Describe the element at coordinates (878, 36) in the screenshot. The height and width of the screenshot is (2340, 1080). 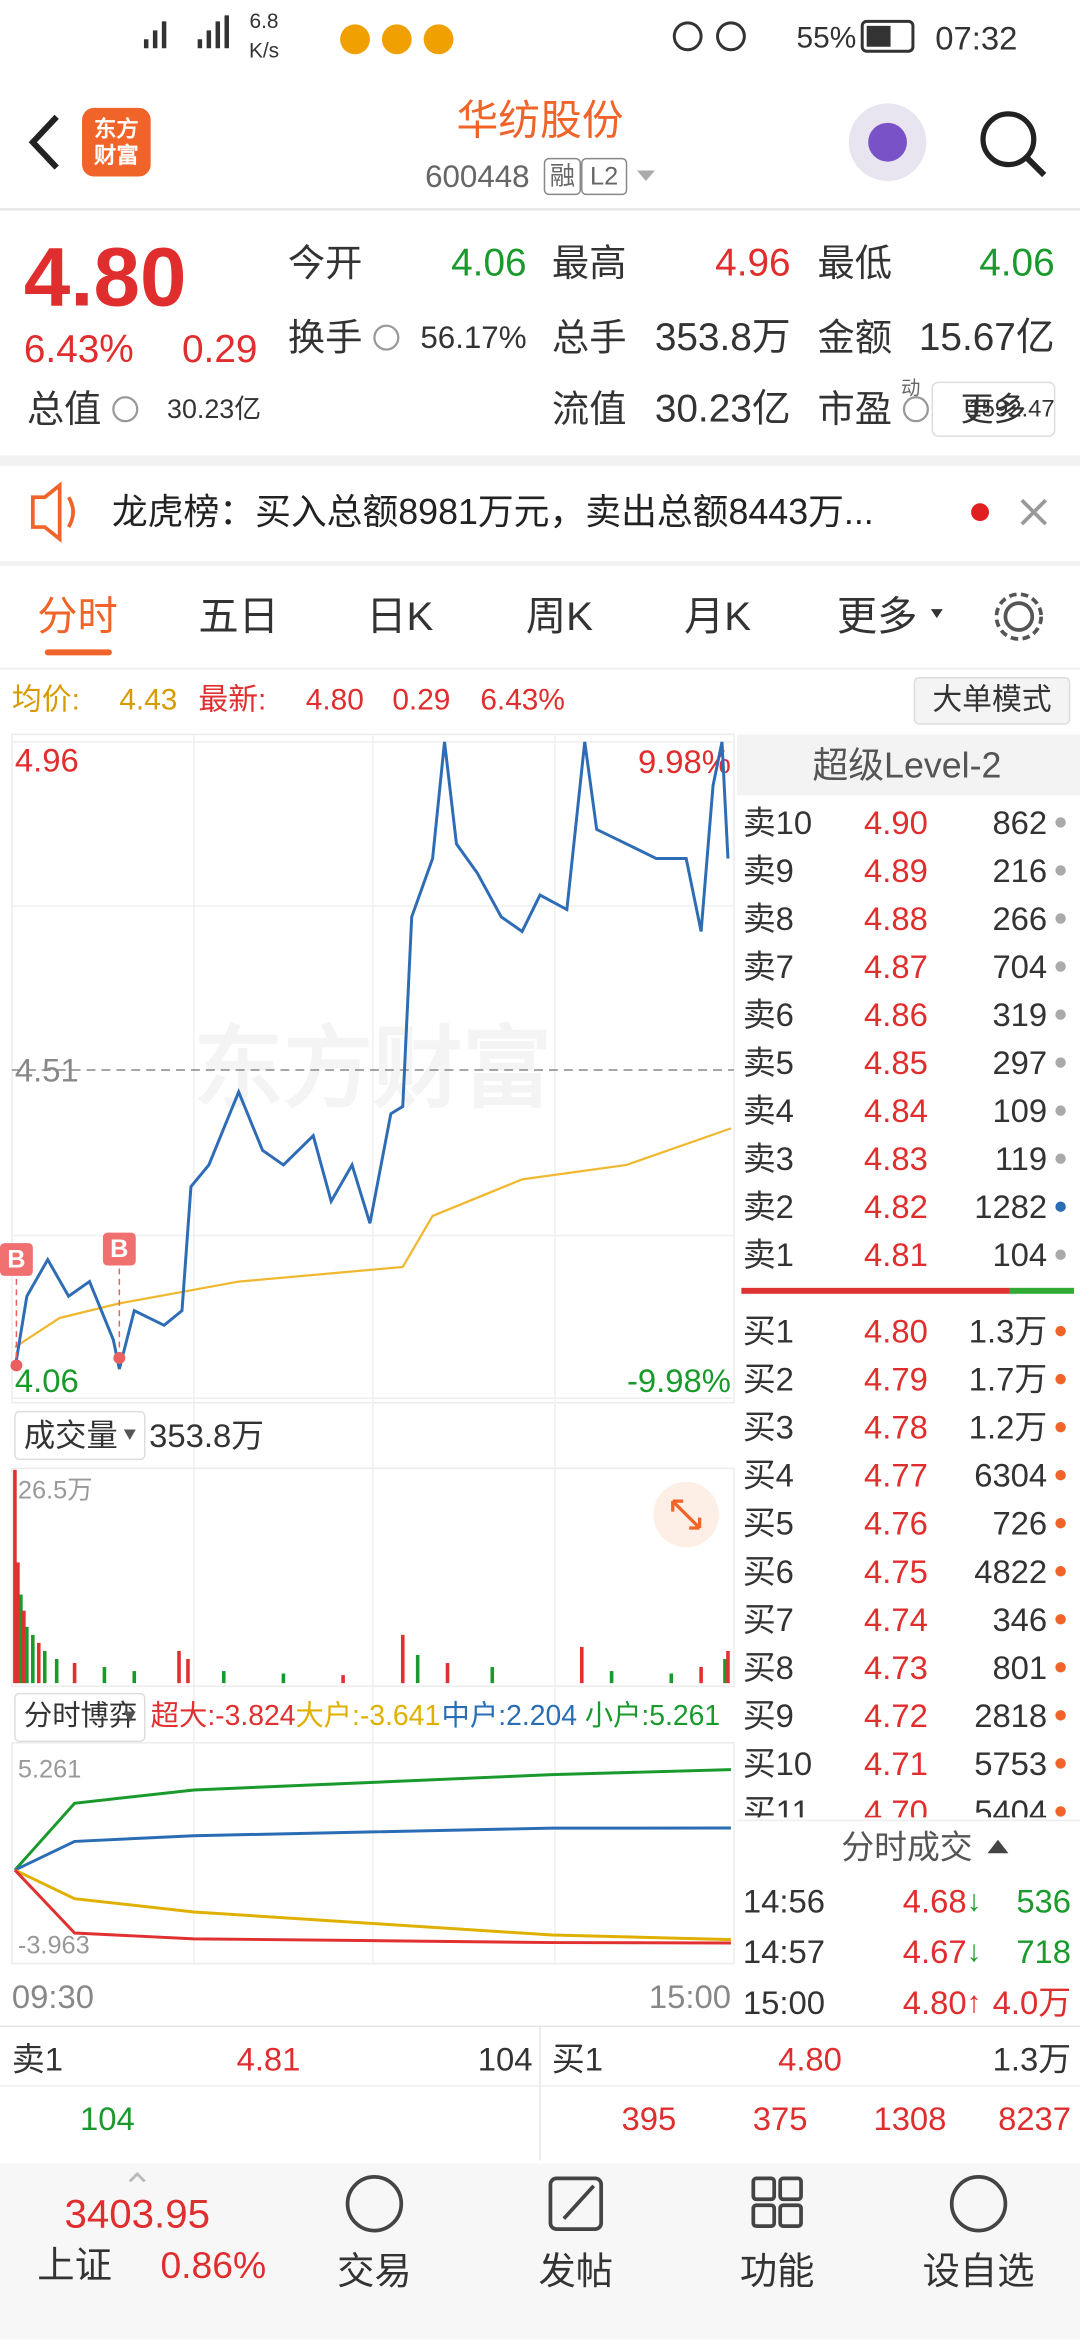
I see `battery-level` at that location.